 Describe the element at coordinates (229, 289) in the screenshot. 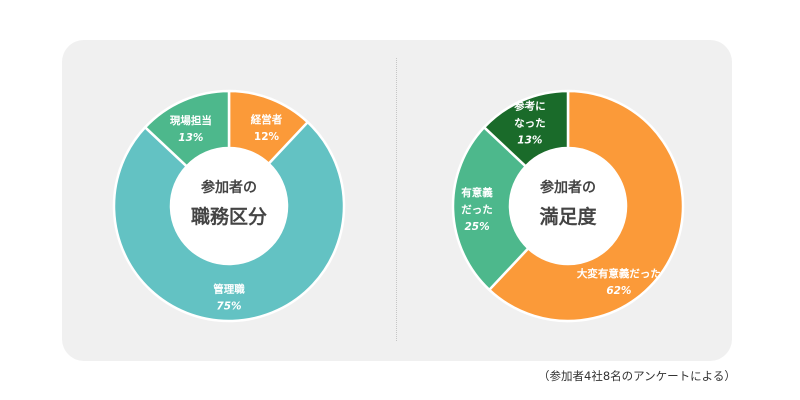

I see `role-slice-label-2: 管理職` at that location.